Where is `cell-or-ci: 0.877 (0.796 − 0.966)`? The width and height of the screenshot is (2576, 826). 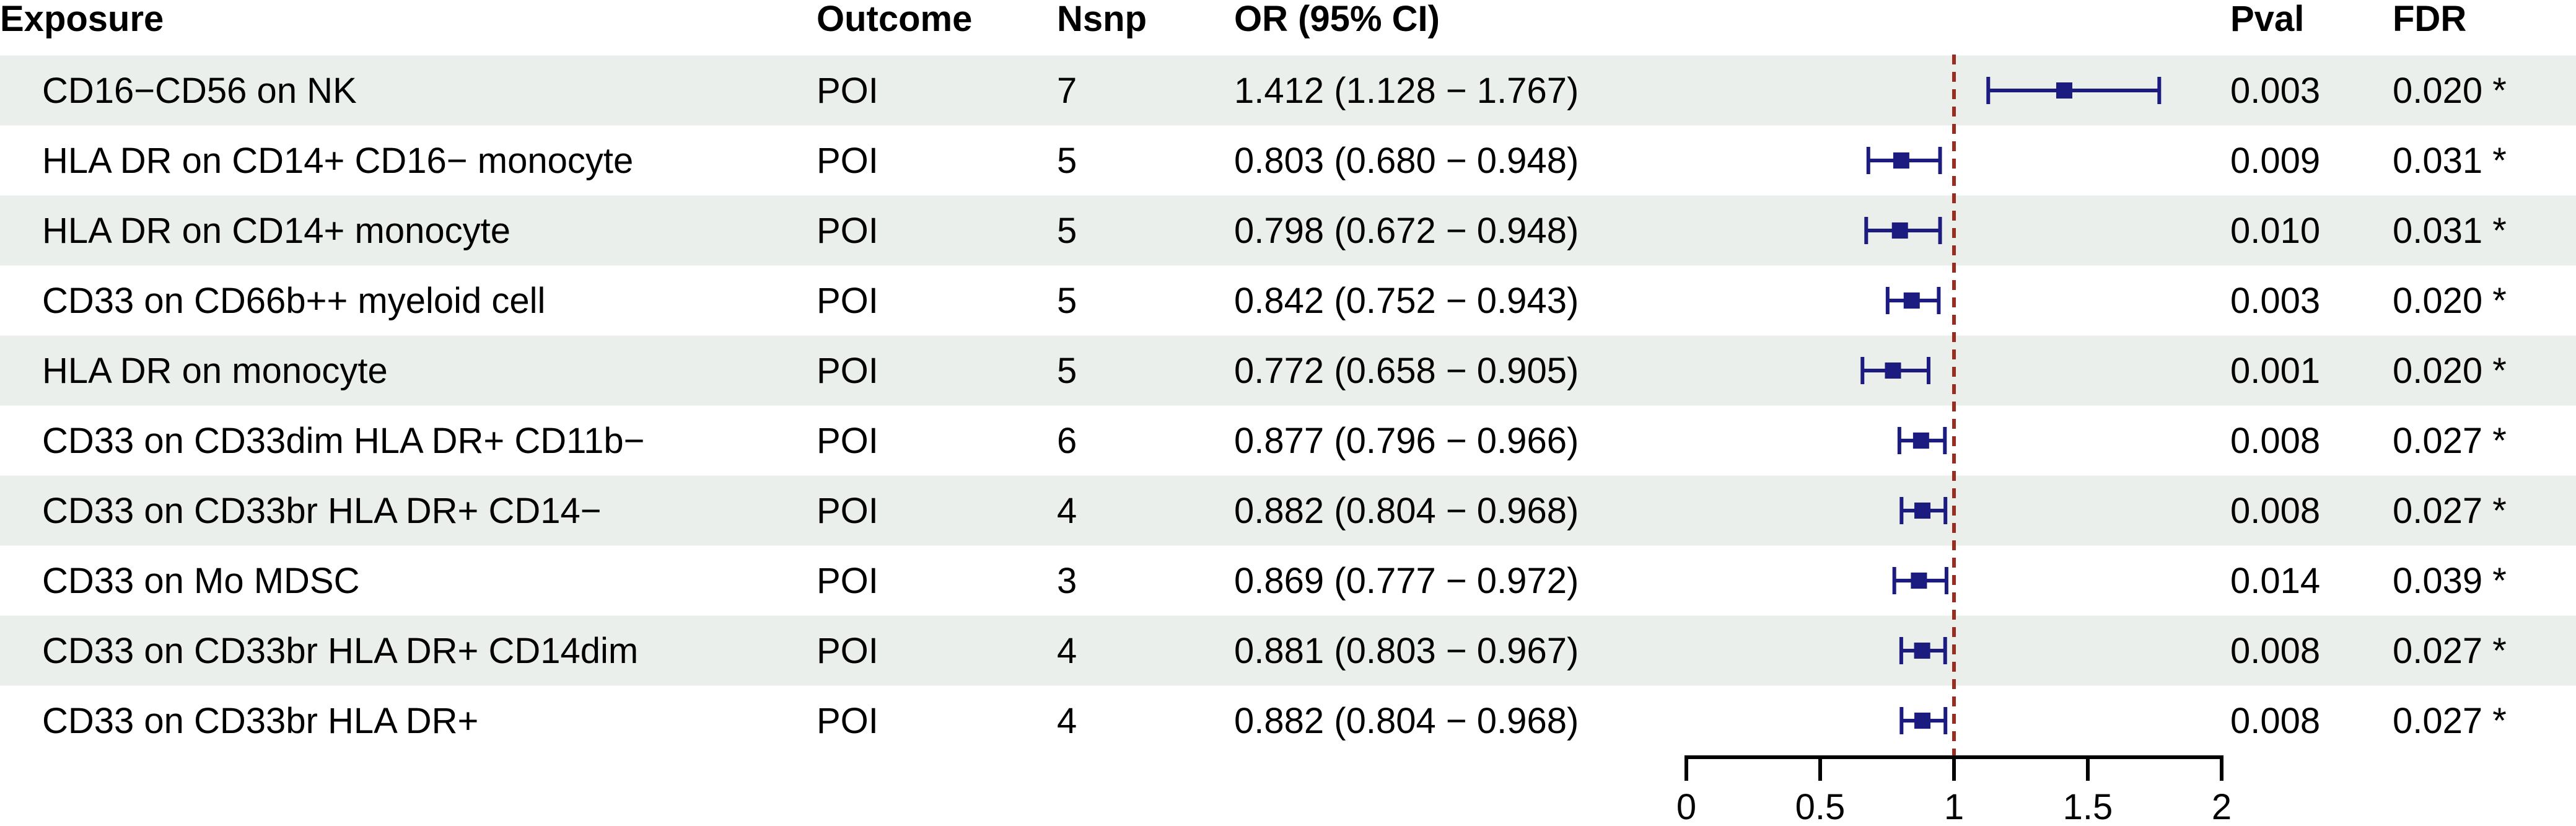
cell-or-ci: 0.877 (0.796 − 0.966) is located at coordinates (1406, 441).